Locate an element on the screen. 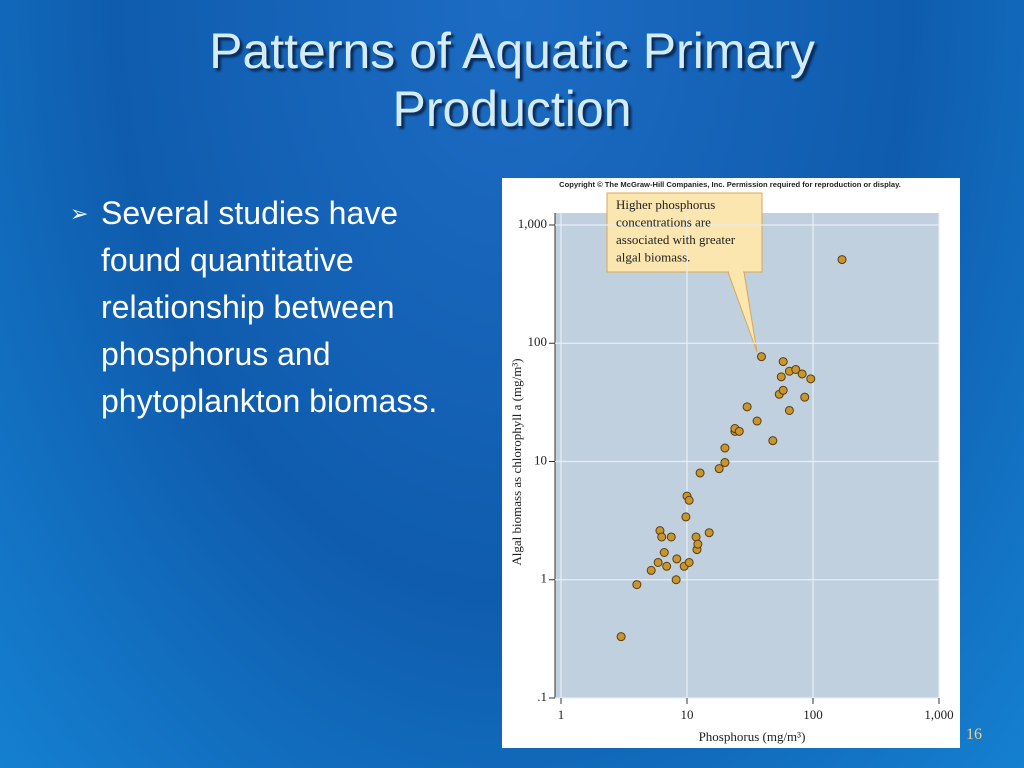  annotation-line: concentrations are is located at coordinates (663, 221).